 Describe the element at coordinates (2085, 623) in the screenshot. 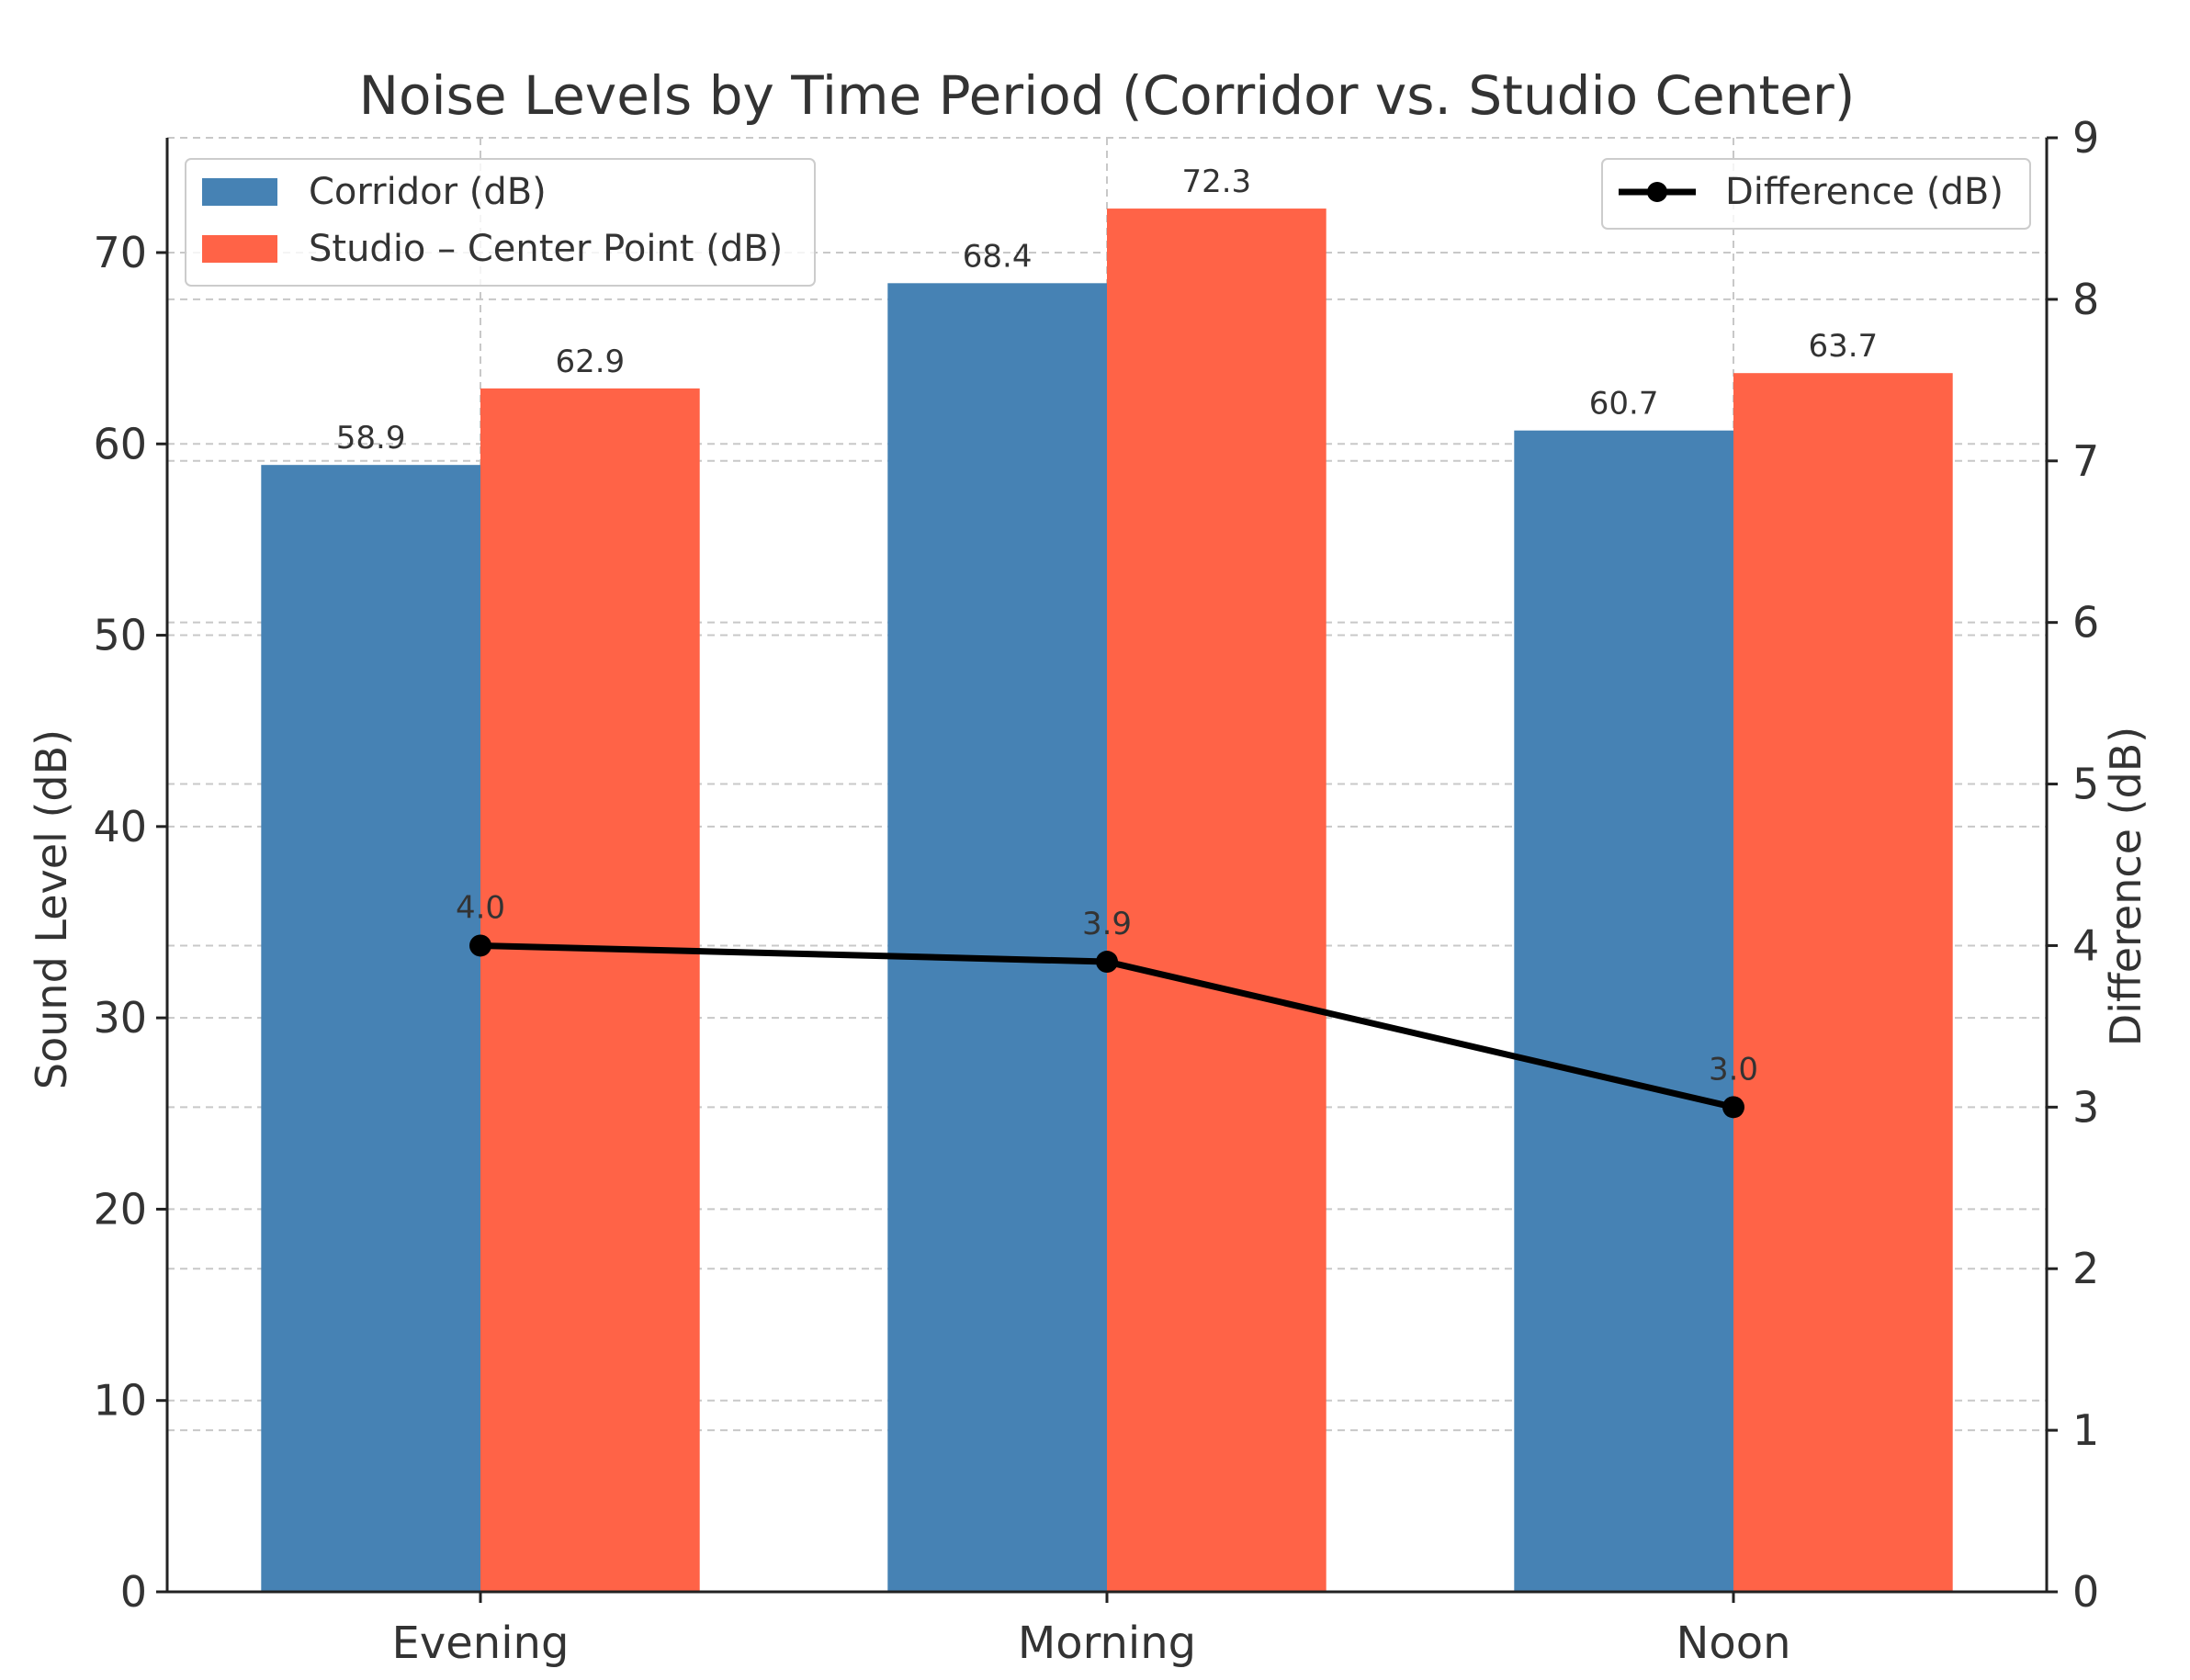

I see `y2-tick-label-6: 6` at that location.